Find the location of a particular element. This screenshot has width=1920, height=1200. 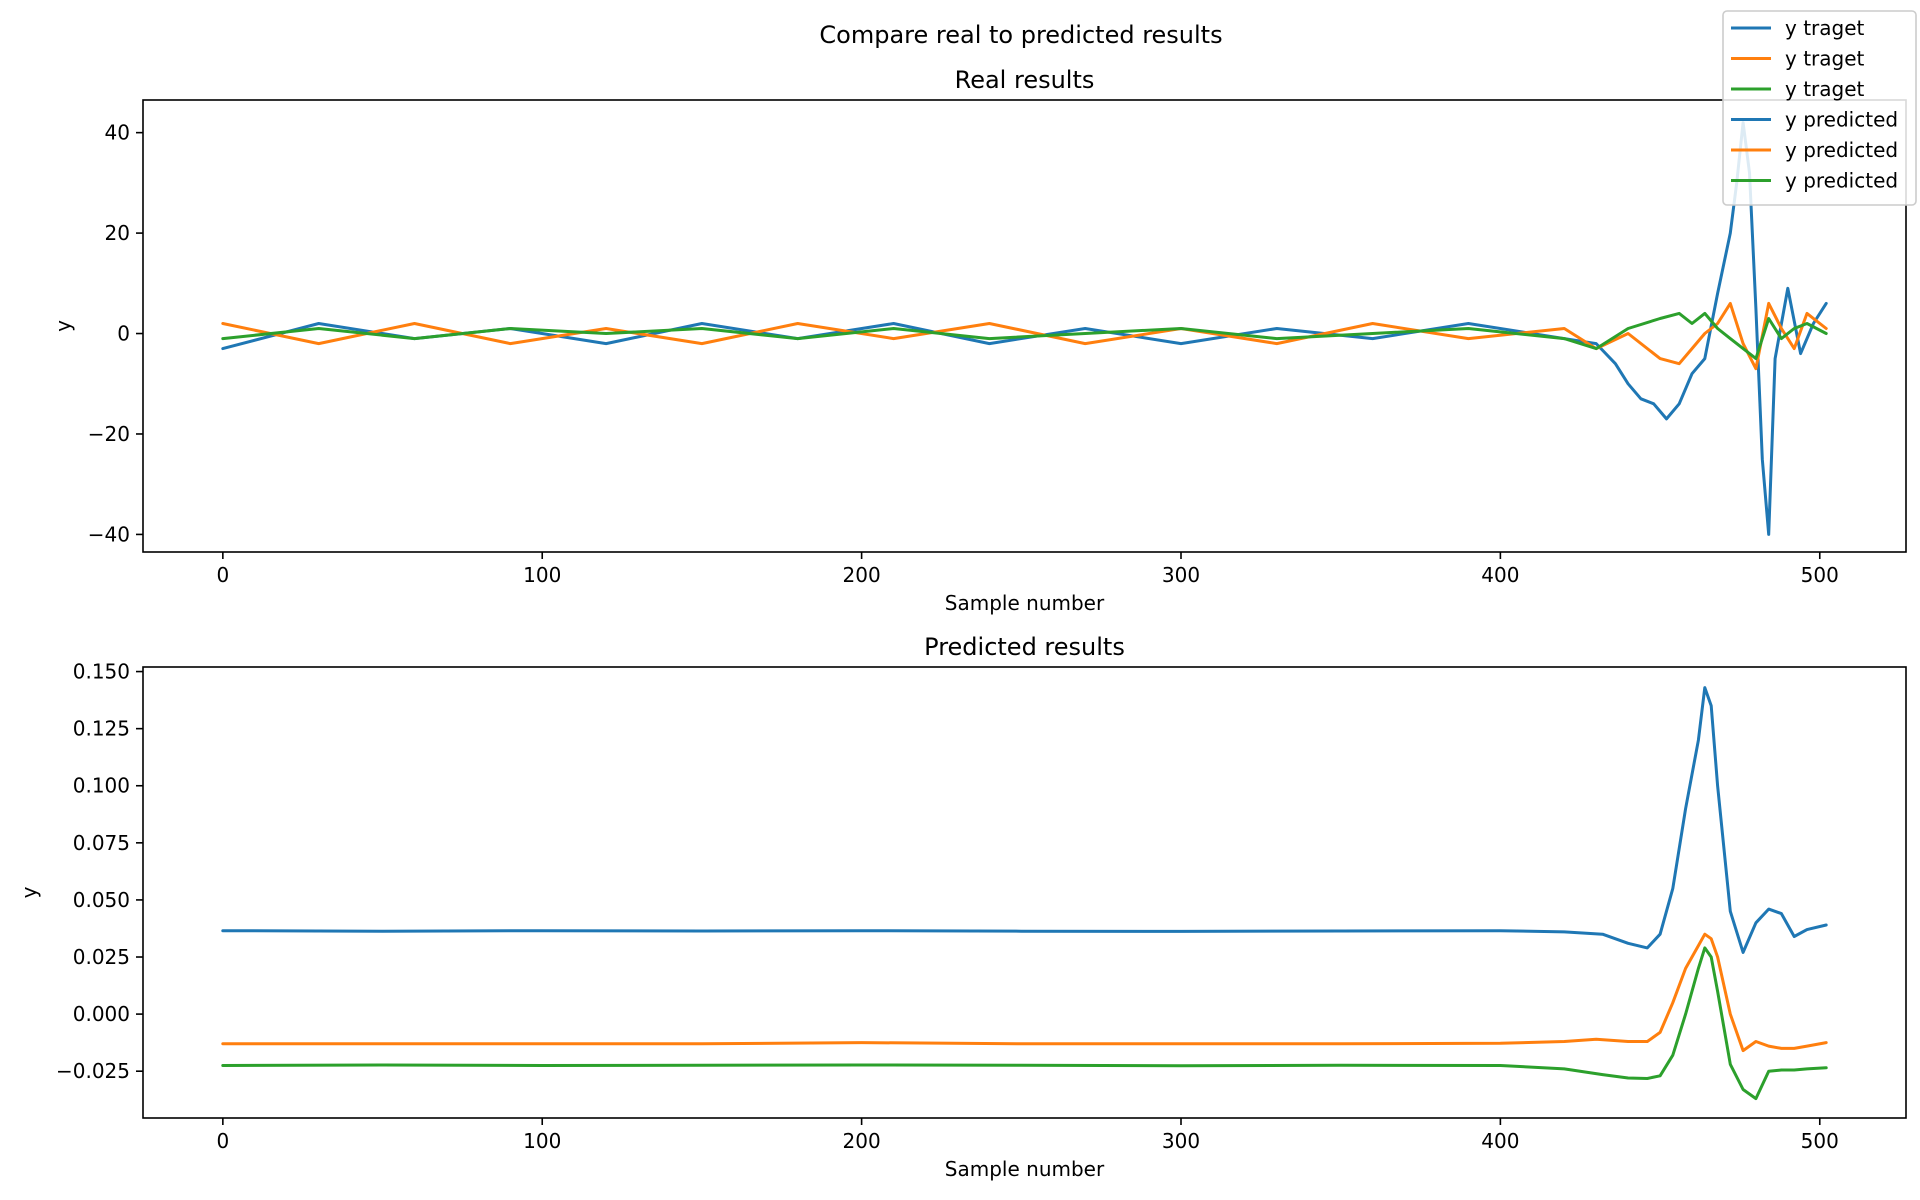

axes-title: Real results is located at coordinates (1025, 80).